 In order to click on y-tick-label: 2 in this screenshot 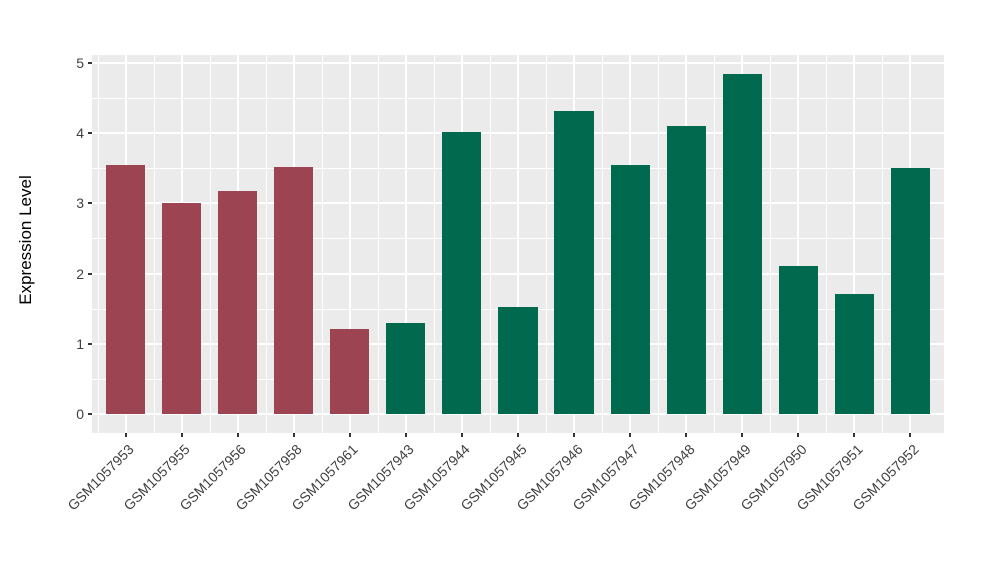, I will do `click(80, 273)`.